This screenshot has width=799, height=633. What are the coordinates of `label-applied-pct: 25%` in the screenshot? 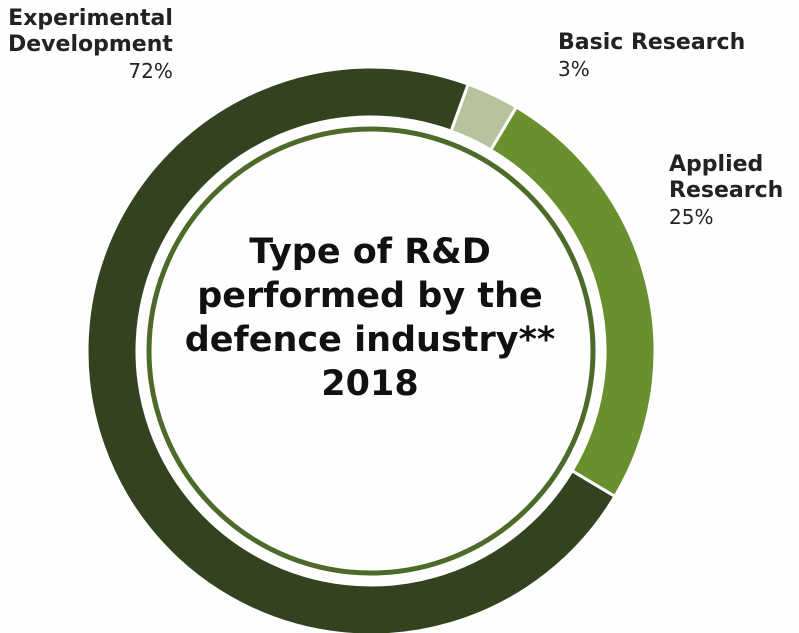 It's located at (691, 217).